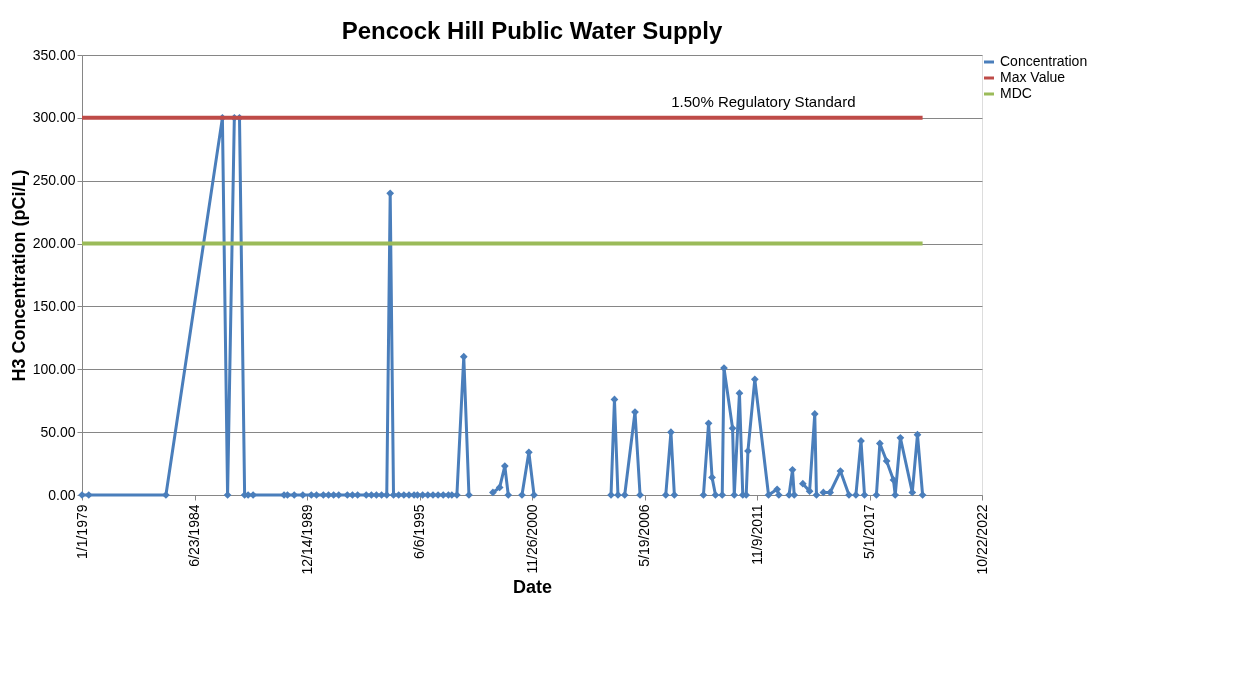 The height and width of the screenshot is (679, 1255). What do you see at coordinates (756, 534) in the screenshot?
I see `x-tick-label: 11/9/2011` at bounding box center [756, 534].